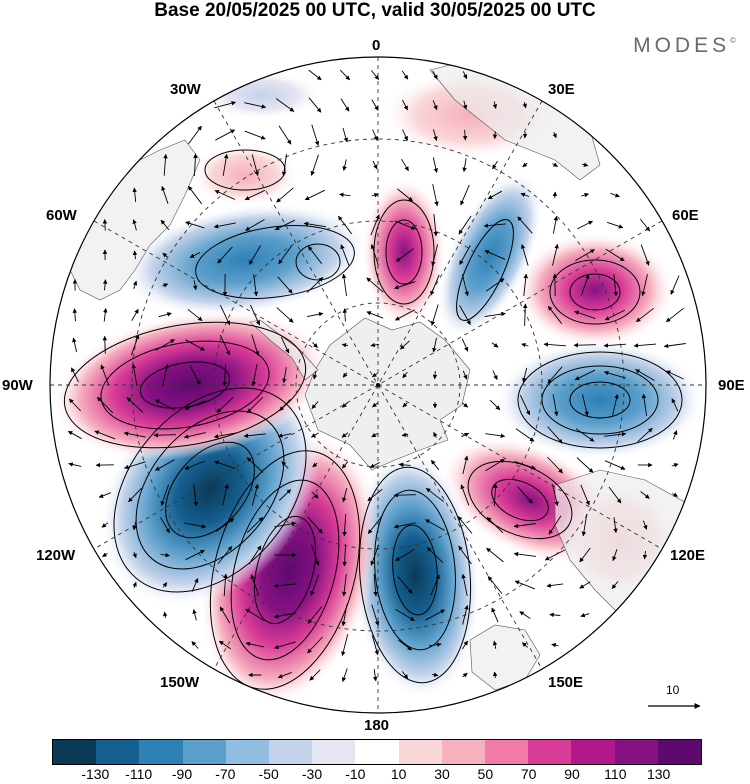  I want to click on anomaly-positive-60e, so click(595, 290).